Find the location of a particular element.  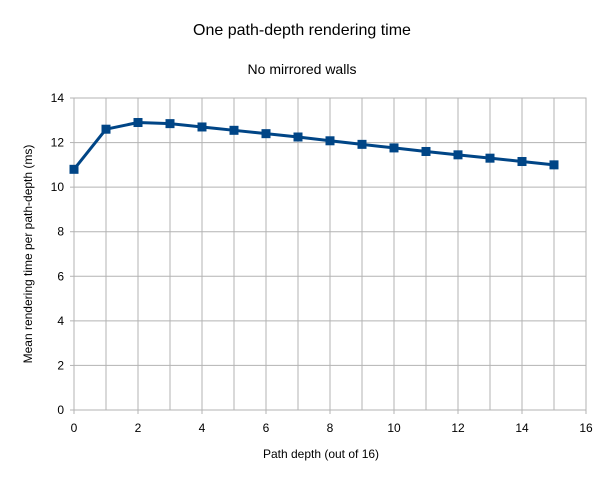

y-tick-label: 0 is located at coordinates (60, 410).